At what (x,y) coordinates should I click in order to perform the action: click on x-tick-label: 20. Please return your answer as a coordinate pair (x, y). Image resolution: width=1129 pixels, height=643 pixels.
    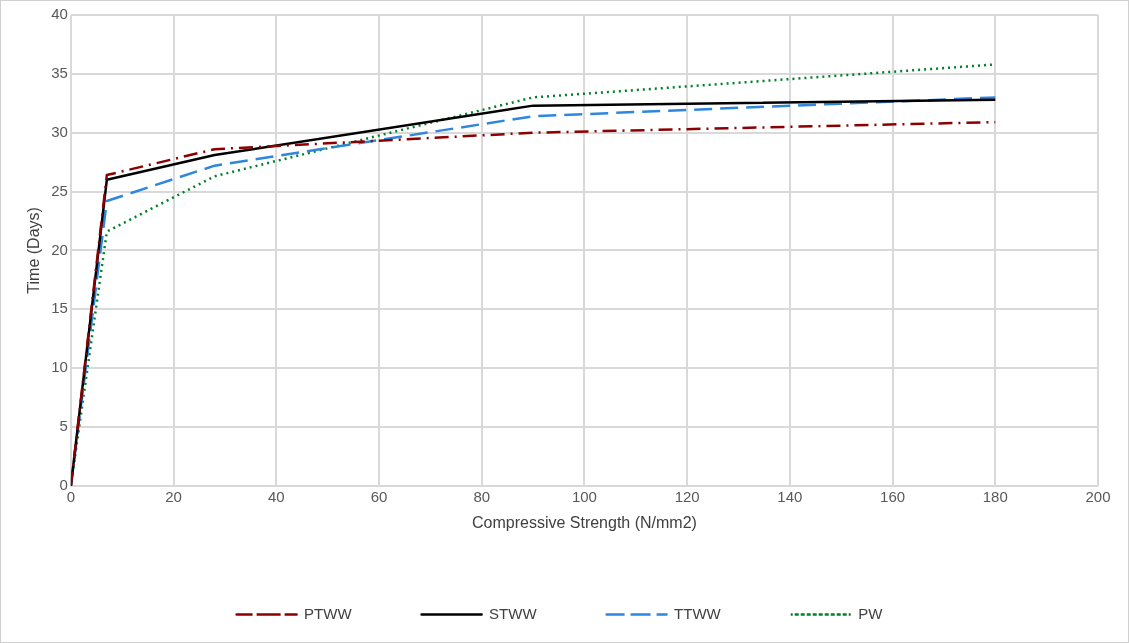
    Looking at the image, I should click on (173, 496).